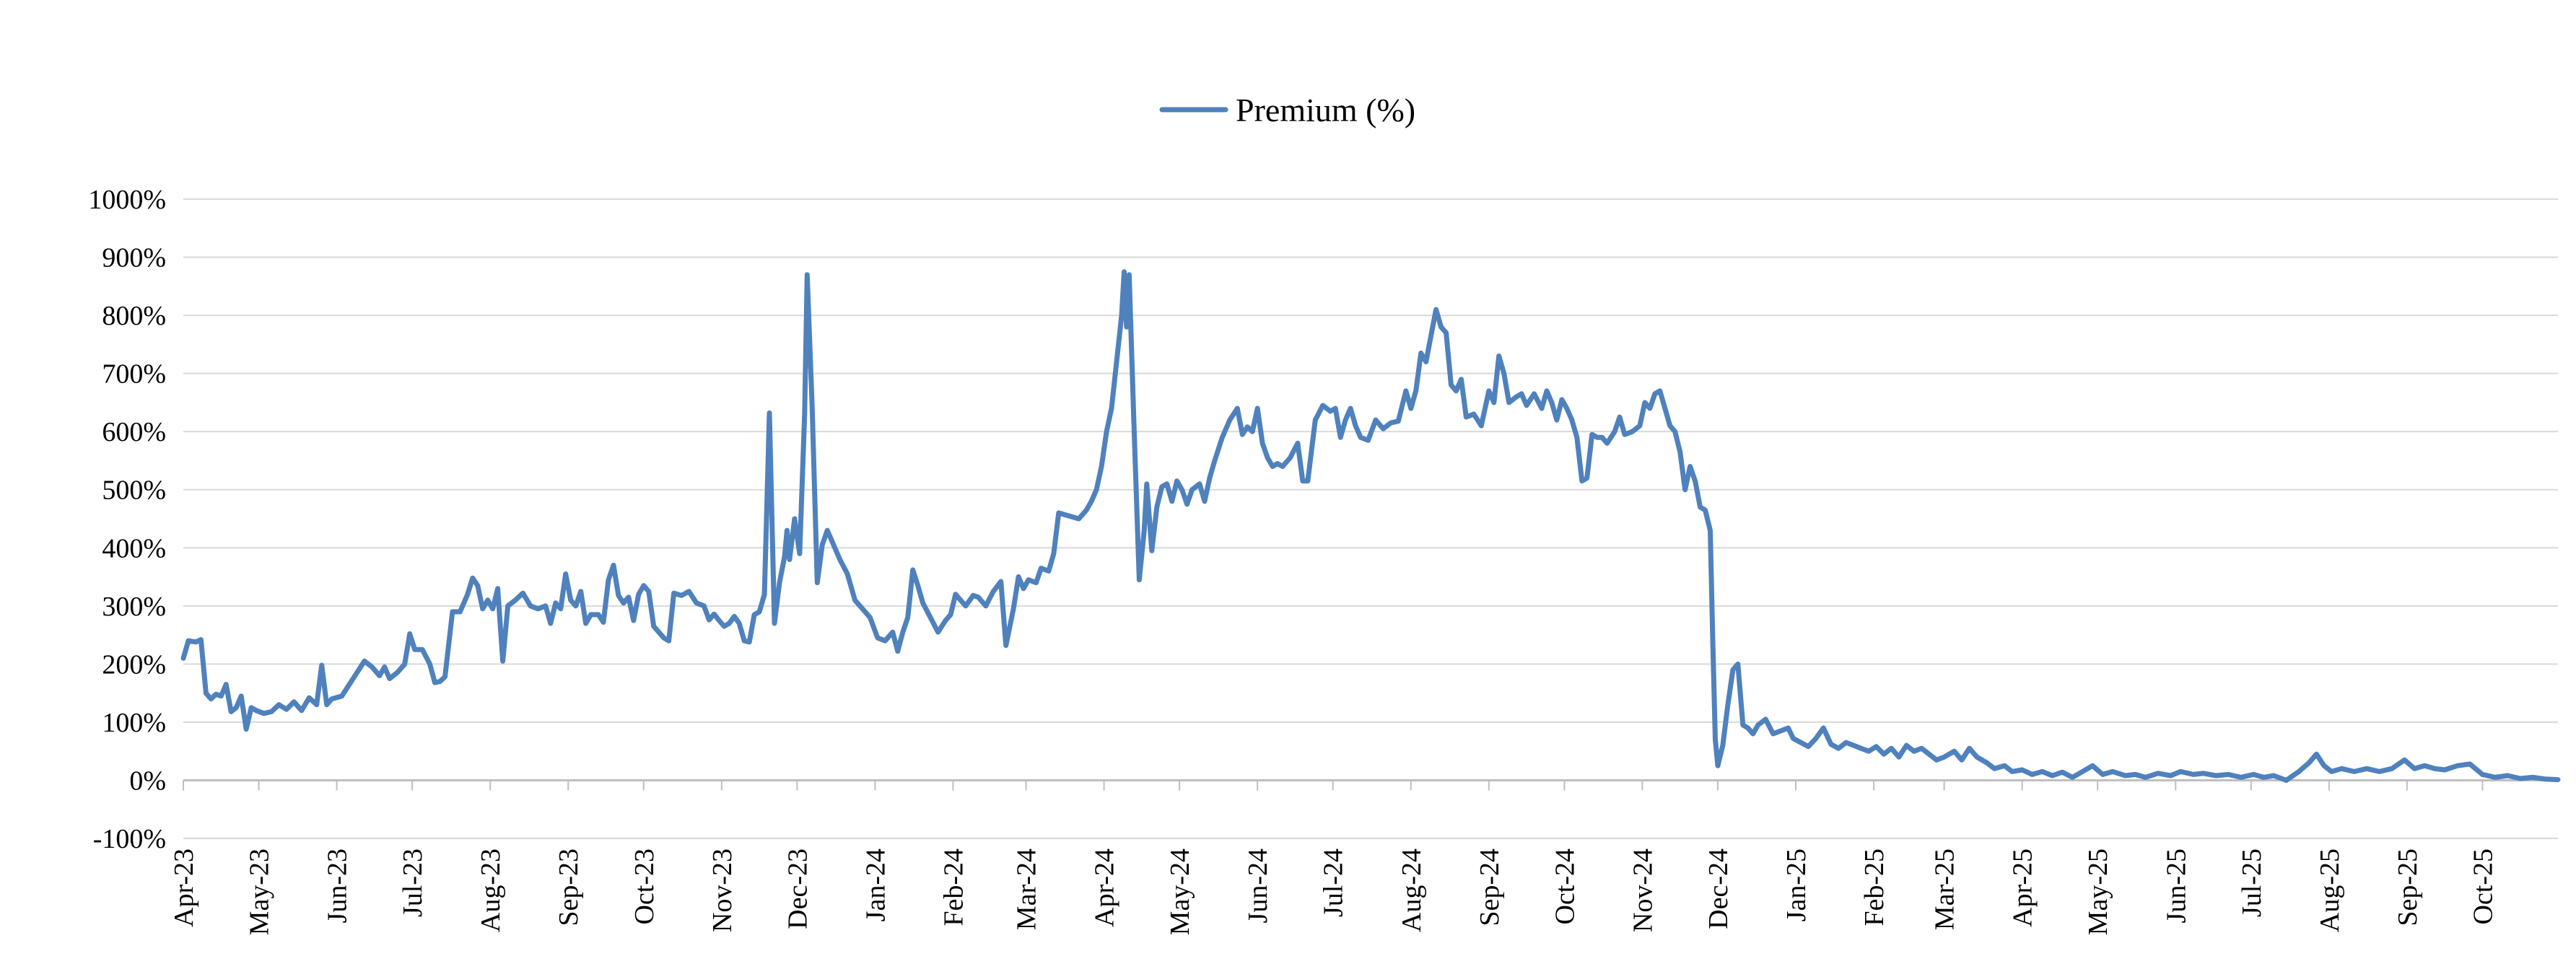  Describe the element at coordinates (1258, 886) in the screenshot. I see `x-tick-label: Jun-24` at that location.